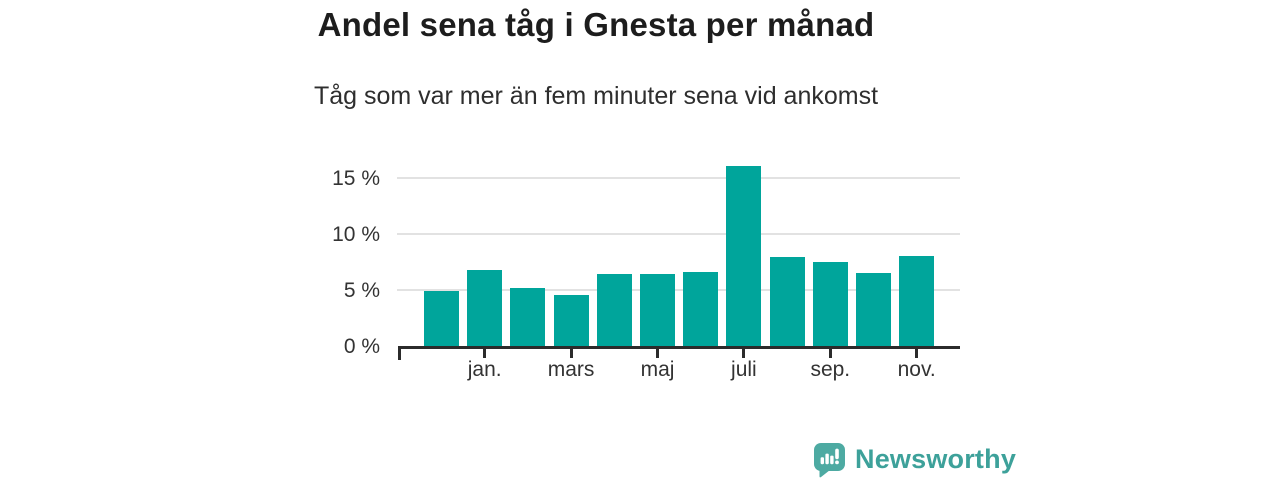  Describe the element at coordinates (936, 459) in the screenshot. I see `newsworthy-logo-text: Newsworthy` at that location.